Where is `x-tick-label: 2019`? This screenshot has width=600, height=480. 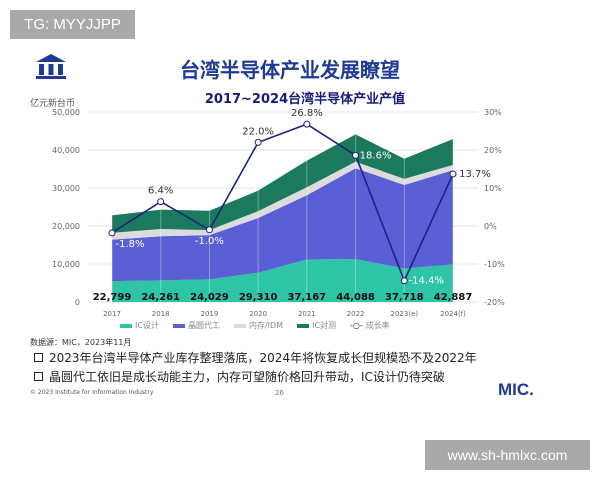
x-tick-label: 2019 is located at coordinates (210, 314).